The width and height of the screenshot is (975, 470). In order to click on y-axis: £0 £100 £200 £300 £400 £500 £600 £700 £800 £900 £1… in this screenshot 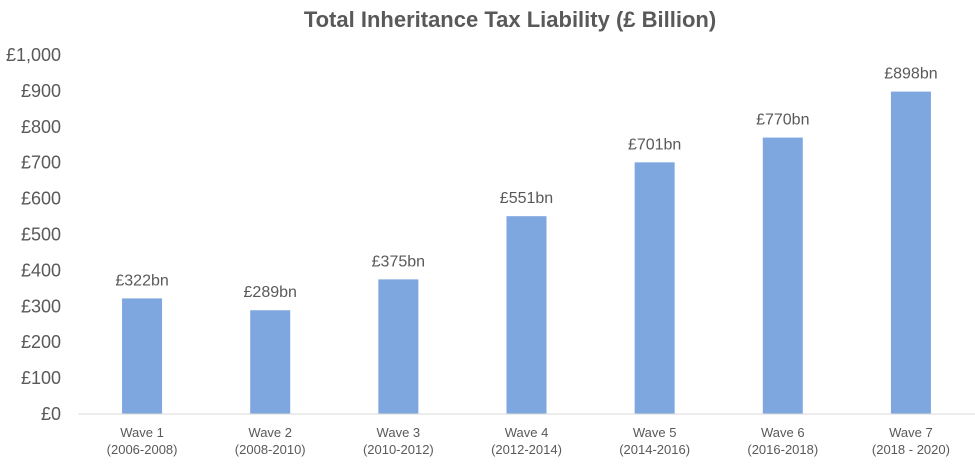, I will do `click(33, 234)`.